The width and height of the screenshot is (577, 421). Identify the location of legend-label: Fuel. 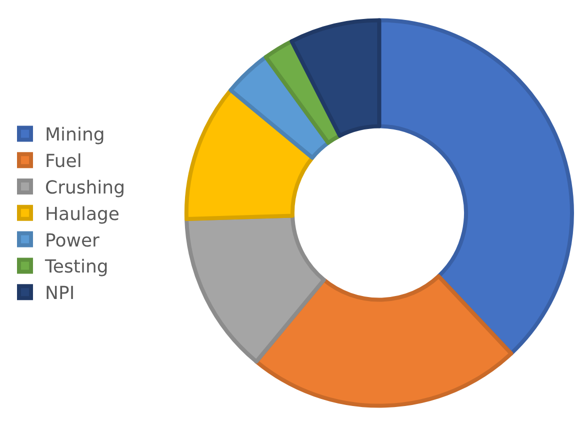
(63, 161).